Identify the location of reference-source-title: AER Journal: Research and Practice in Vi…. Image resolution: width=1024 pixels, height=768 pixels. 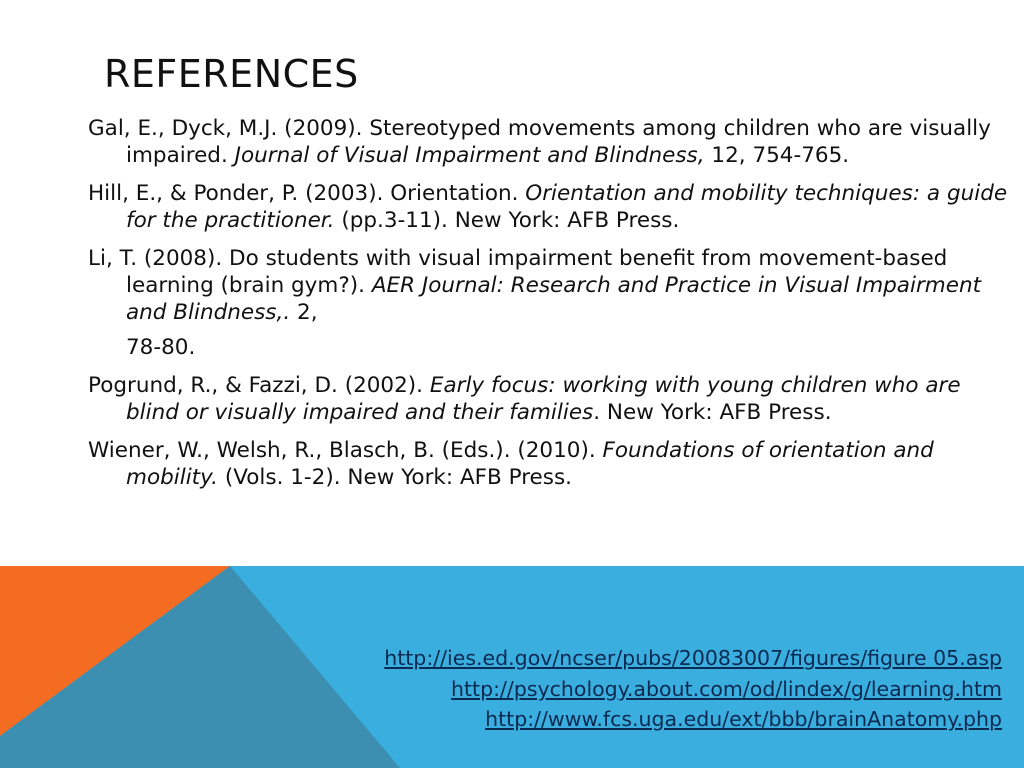
(554, 299).